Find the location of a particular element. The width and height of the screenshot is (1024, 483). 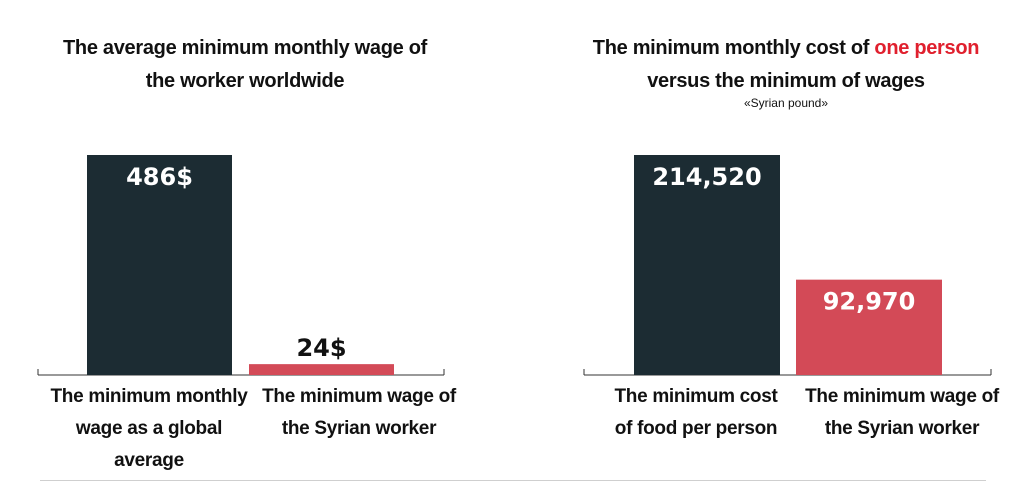

chart-title-line2: the worker worldwide is located at coordinates (245, 81).